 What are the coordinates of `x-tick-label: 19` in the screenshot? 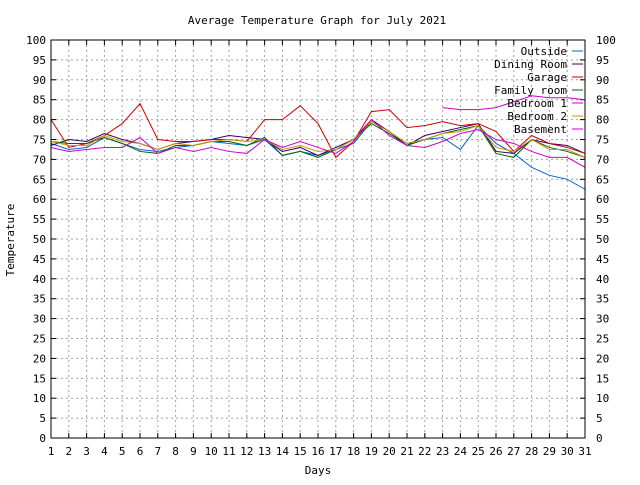 It's located at (371, 451).